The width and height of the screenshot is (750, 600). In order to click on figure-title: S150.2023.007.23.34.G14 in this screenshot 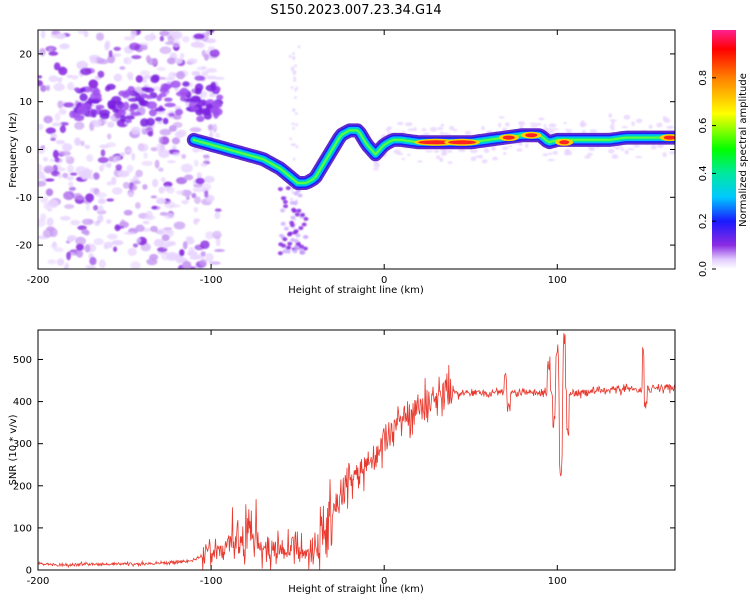, I will do `click(355, 10)`.